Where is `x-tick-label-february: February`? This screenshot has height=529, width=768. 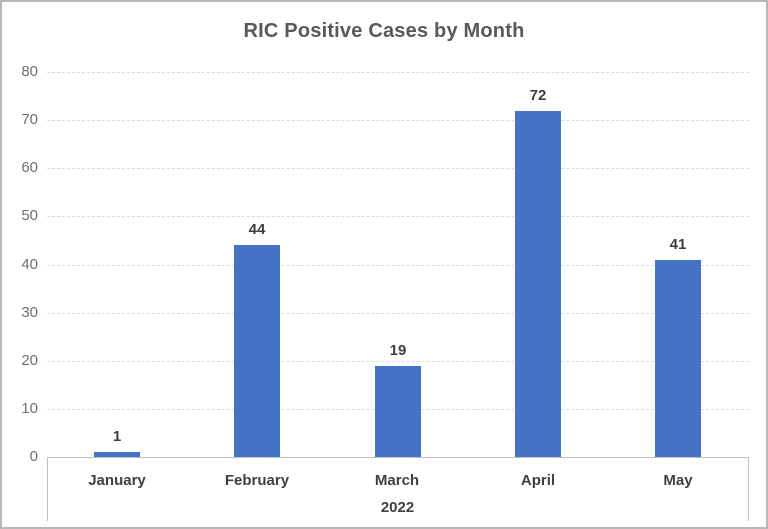
x-tick-label-february: February is located at coordinates (257, 480).